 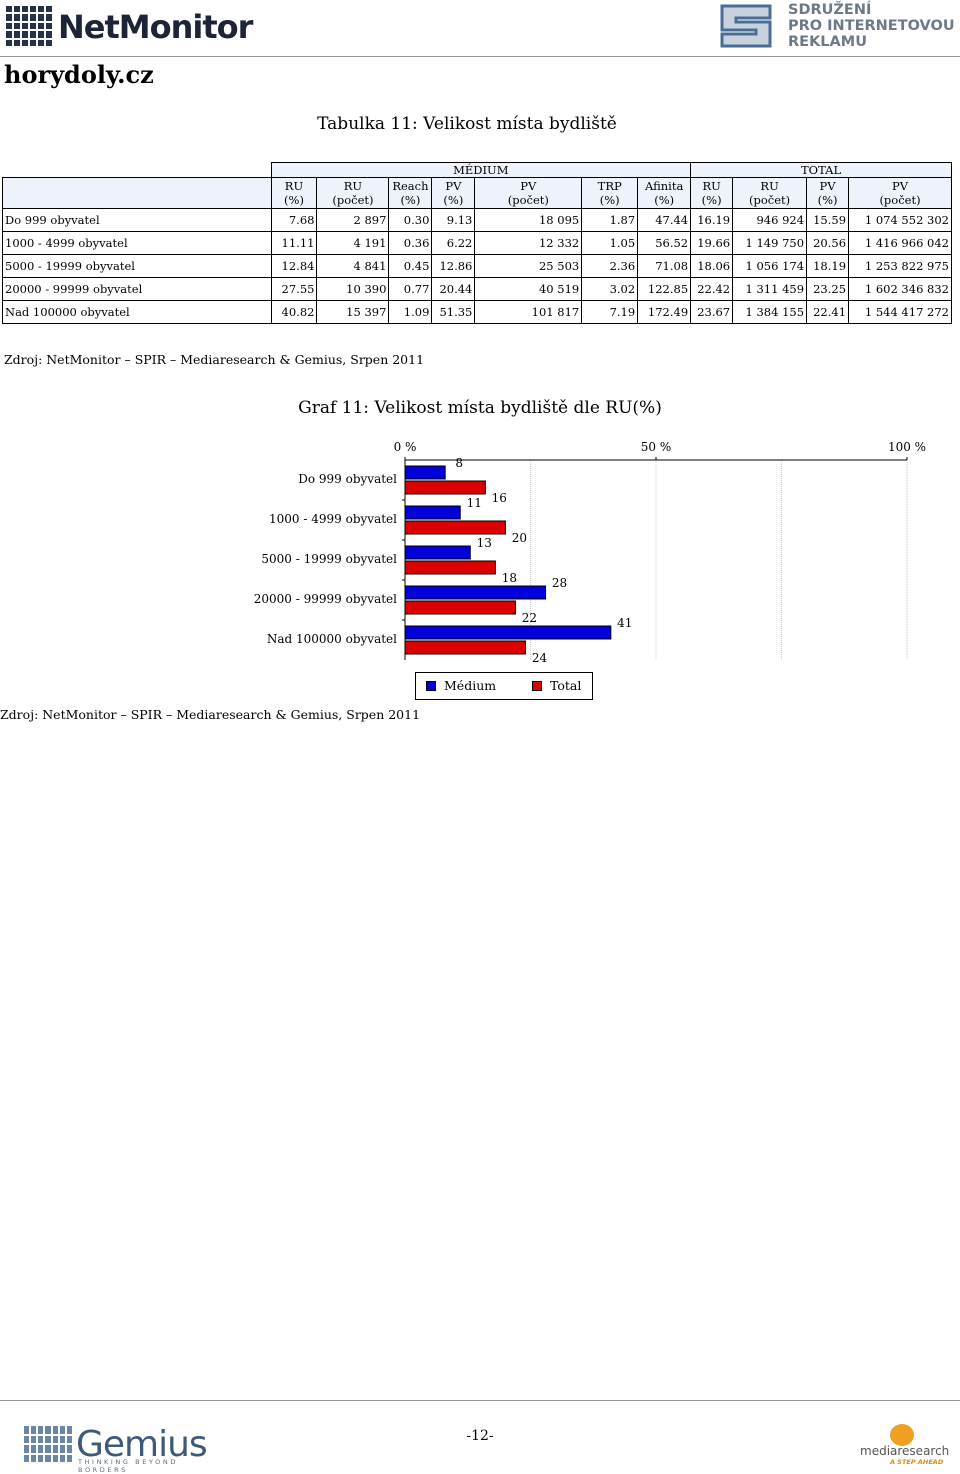 What do you see at coordinates (332, 639) in the screenshot?
I see `category-label: Nad 100000 obyvatel` at bounding box center [332, 639].